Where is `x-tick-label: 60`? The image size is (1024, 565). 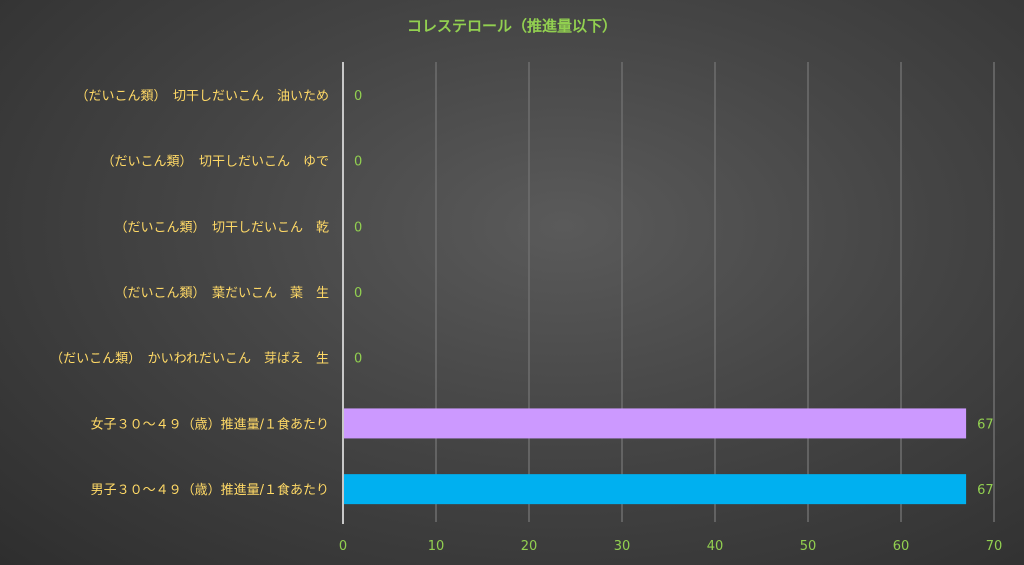
x-tick-label: 60 is located at coordinates (901, 546).